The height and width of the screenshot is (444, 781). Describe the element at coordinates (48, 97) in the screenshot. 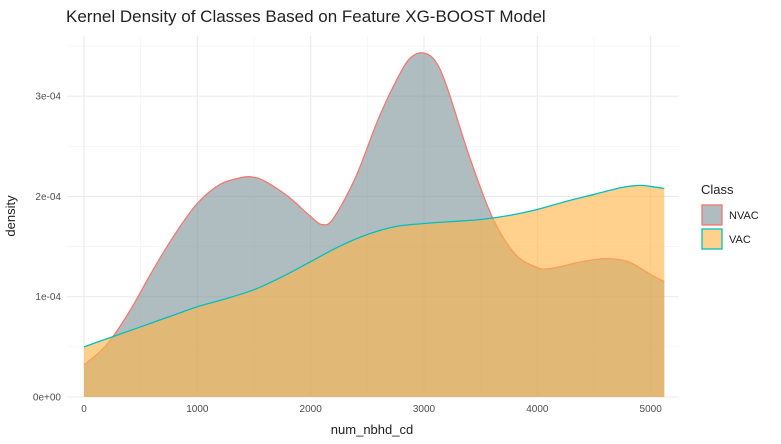

I see `y-tick-label: 3e-04` at that location.